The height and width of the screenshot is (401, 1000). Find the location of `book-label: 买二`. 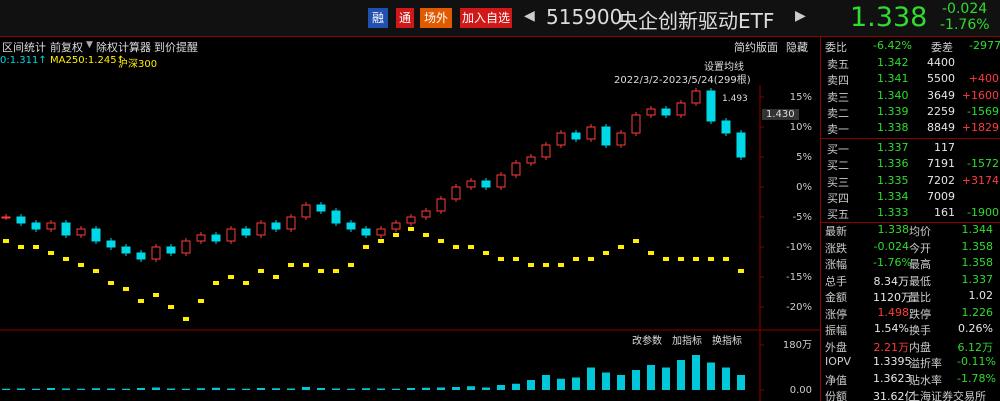

book-label: 买二 is located at coordinates (838, 166).